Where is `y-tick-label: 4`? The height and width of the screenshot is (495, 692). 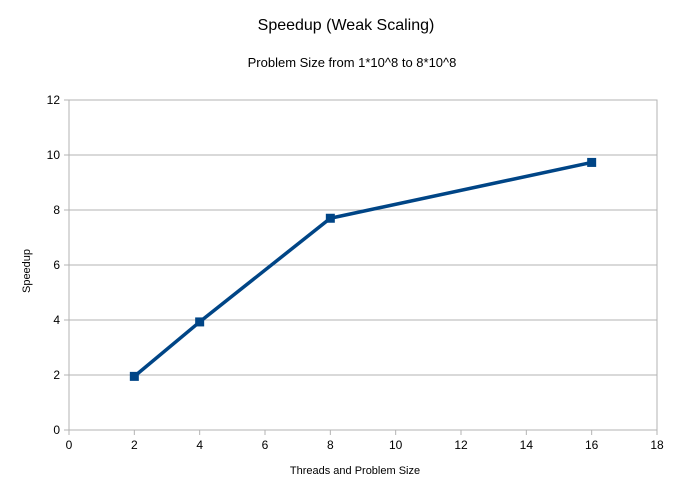 y-tick-label: 4 is located at coordinates (56, 320).